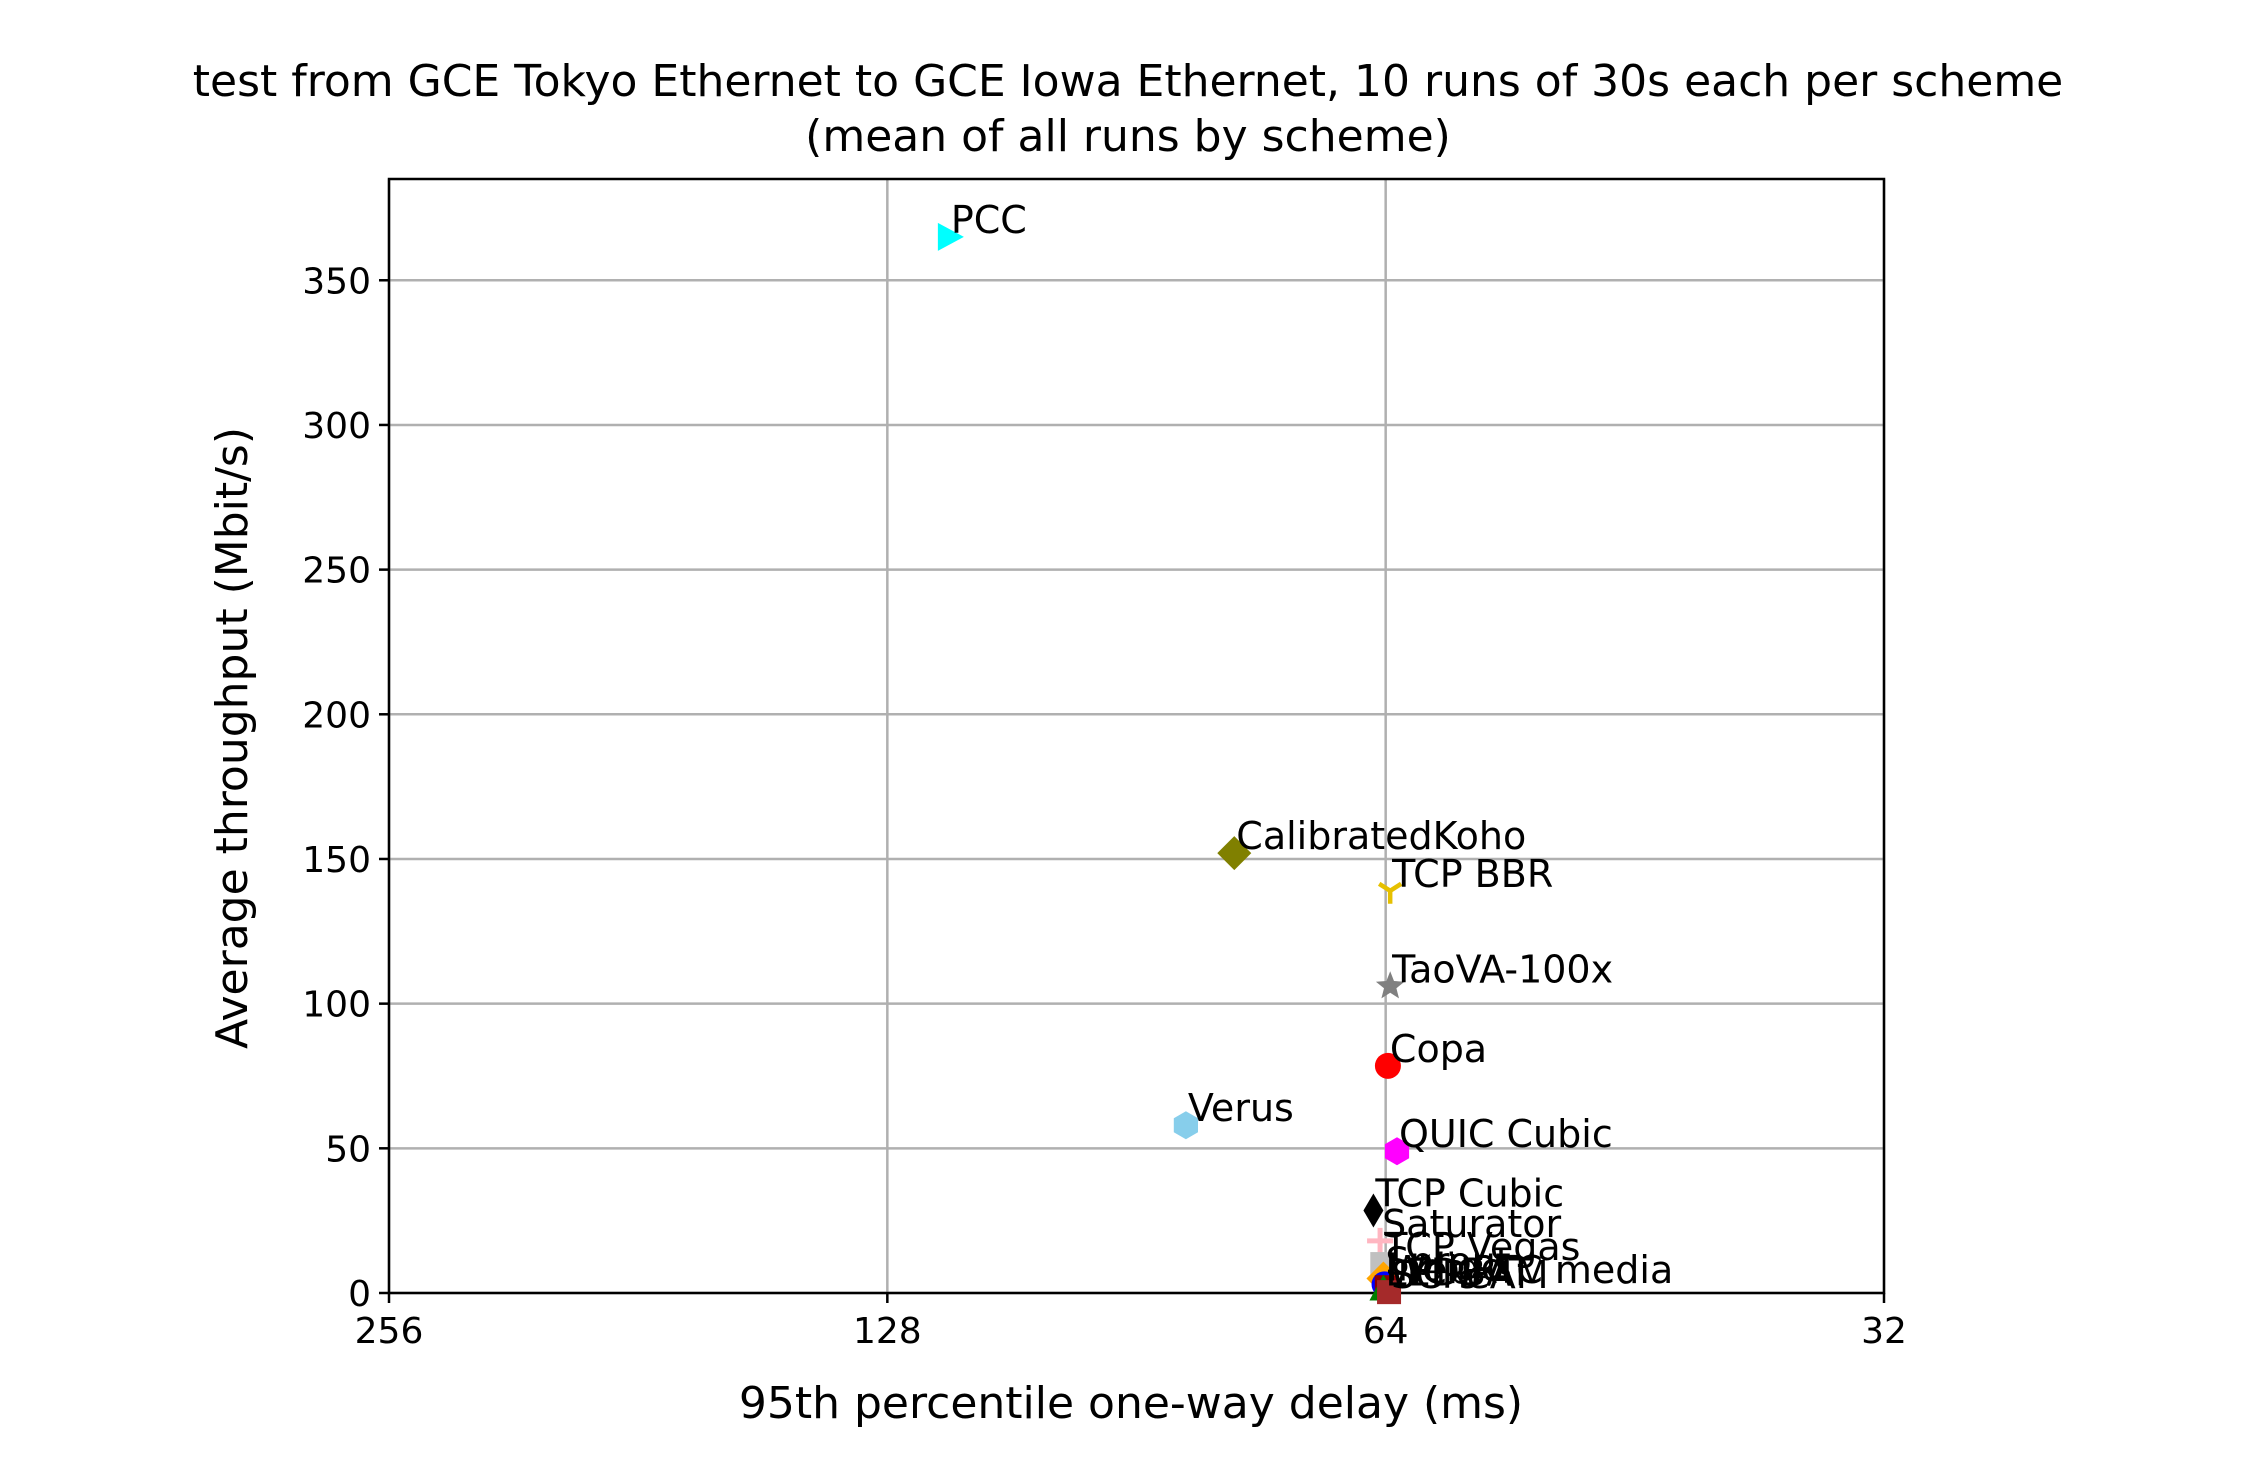  I want to click on point-label: SCReAM, so click(1470, 1275).